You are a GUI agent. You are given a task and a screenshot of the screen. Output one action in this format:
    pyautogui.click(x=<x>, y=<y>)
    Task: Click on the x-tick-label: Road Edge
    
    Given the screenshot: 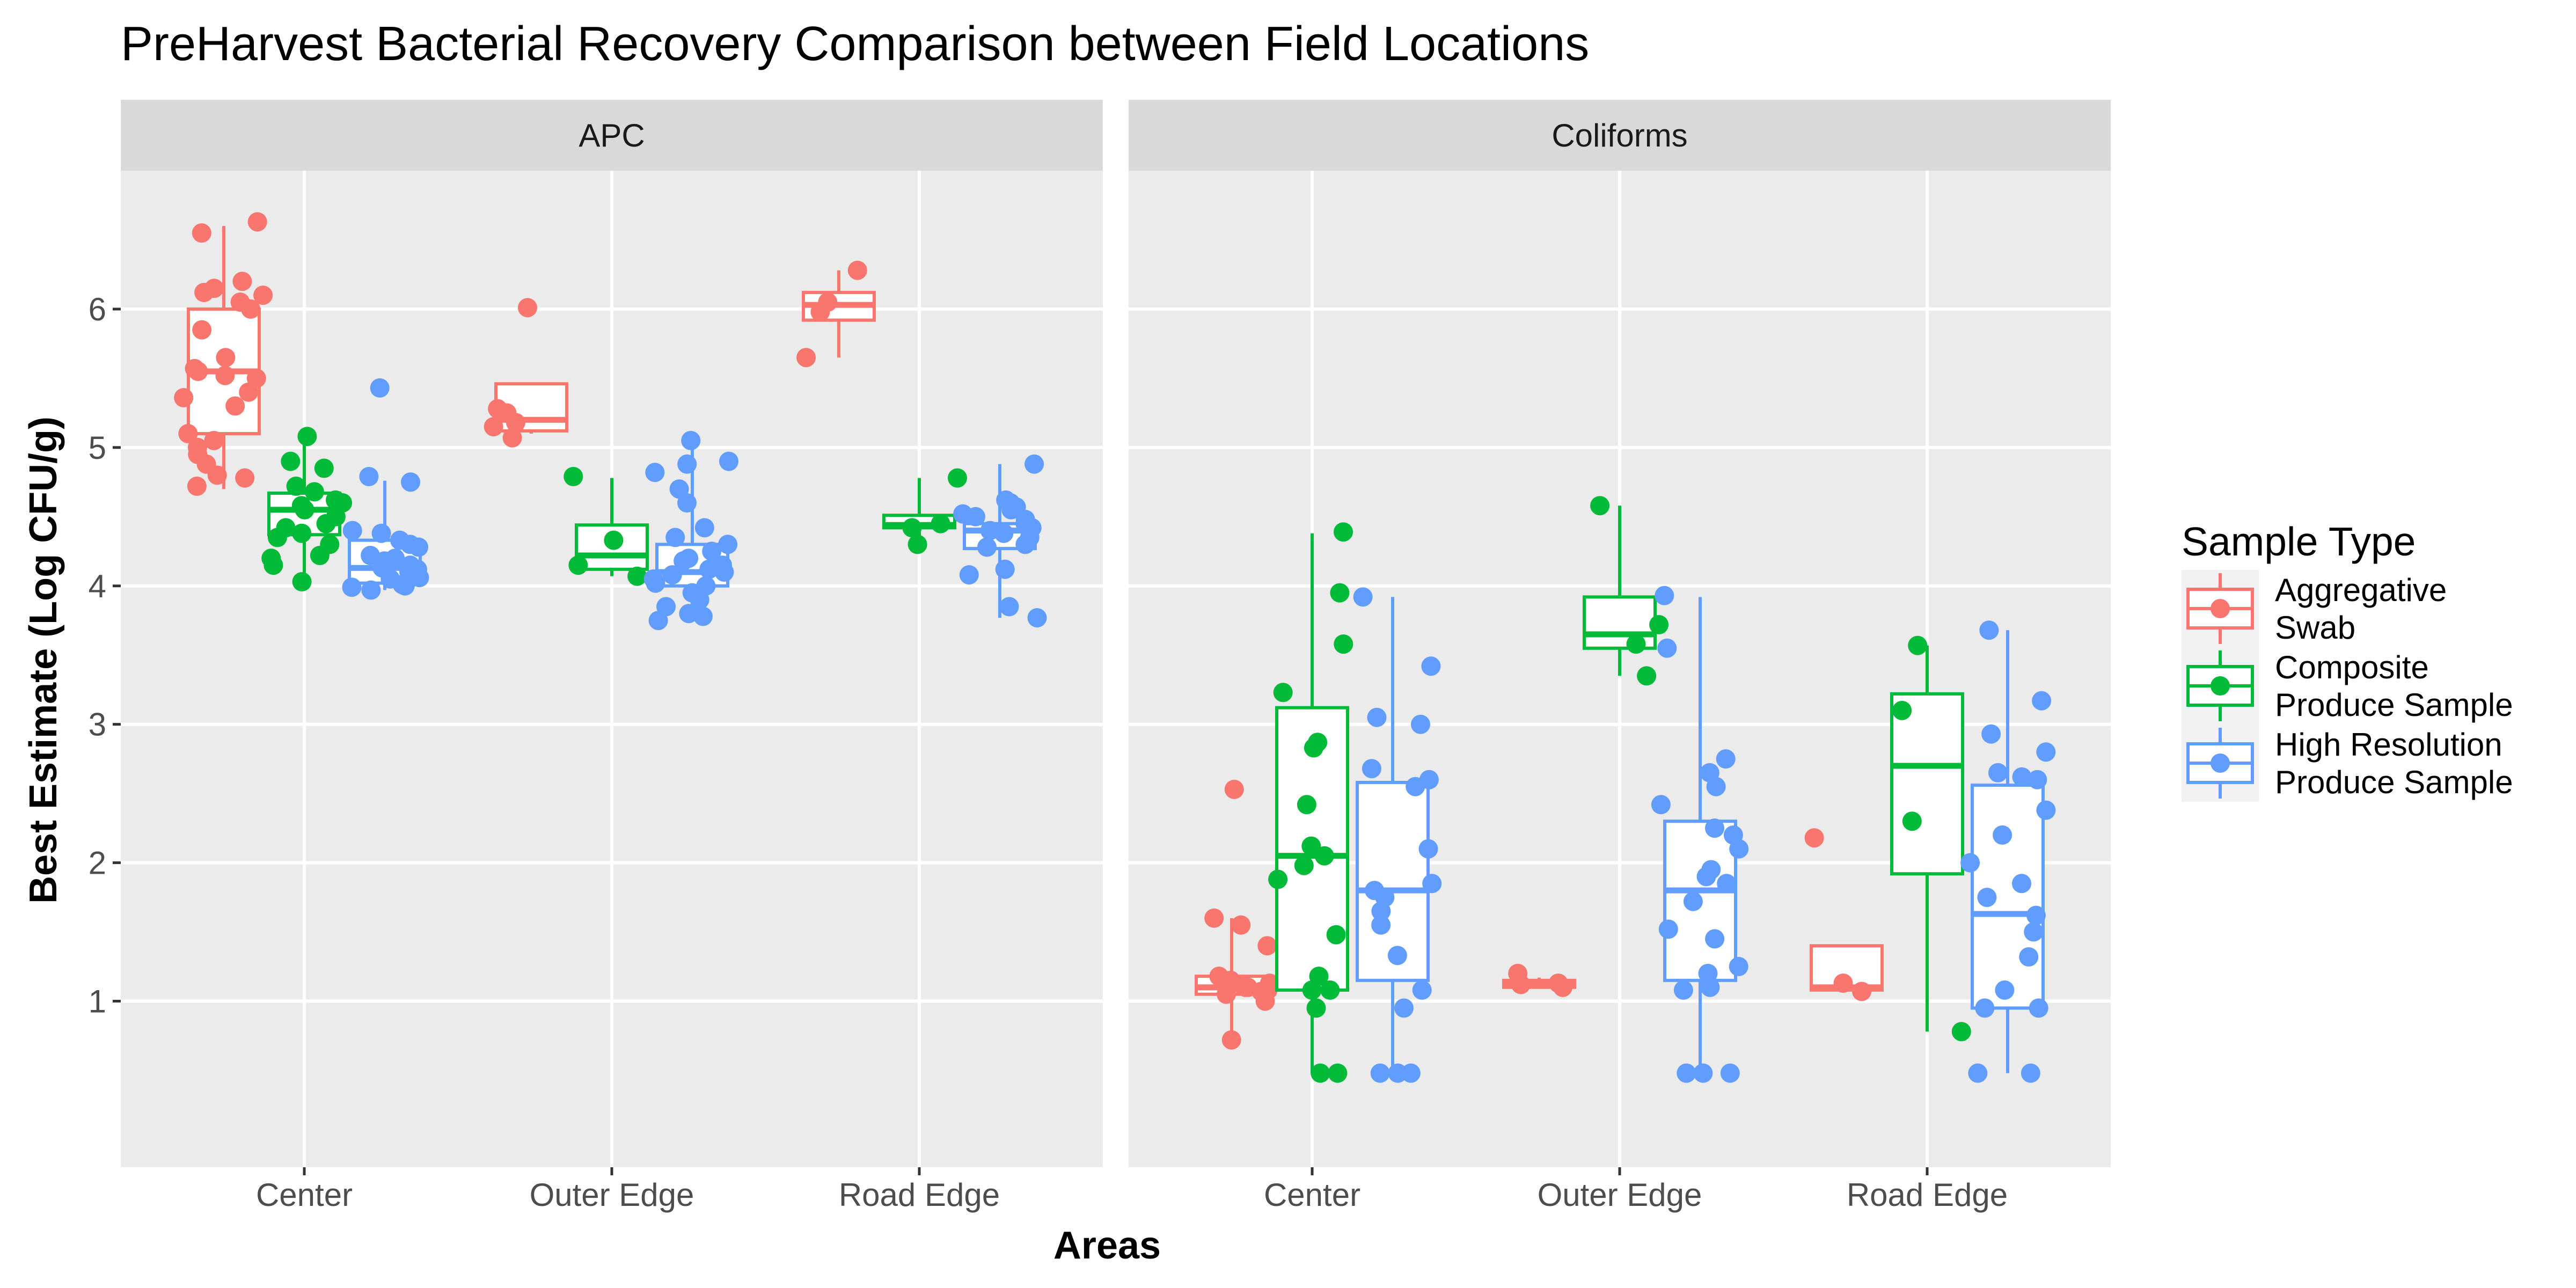 What is the action you would take?
    pyautogui.click(x=919, y=1195)
    